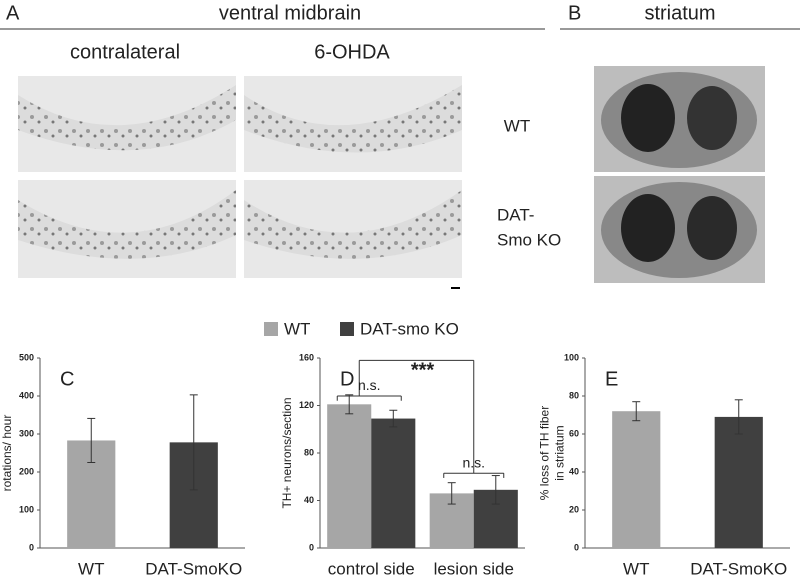 Image resolution: width=800 pixels, height=576 pixels. What do you see at coordinates (287, 452) in the screenshot?
I see `y-axis-label: TH+ neurons/section` at bounding box center [287, 452].